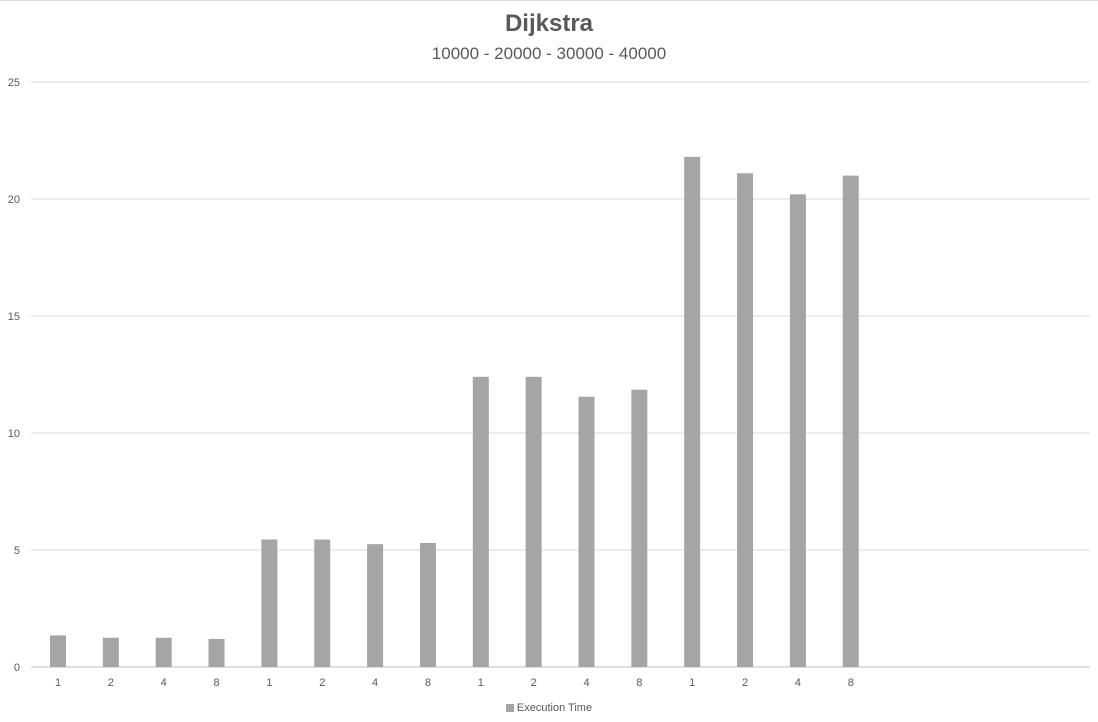  What do you see at coordinates (17, 551) in the screenshot?
I see `y-tick-label: 5` at bounding box center [17, 551].